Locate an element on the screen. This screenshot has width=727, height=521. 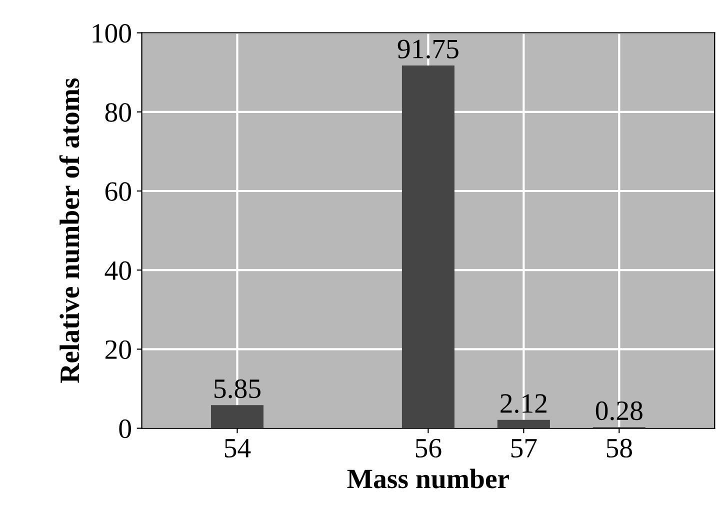
y-tick-label: 80 is located at coordinates (118, 112).